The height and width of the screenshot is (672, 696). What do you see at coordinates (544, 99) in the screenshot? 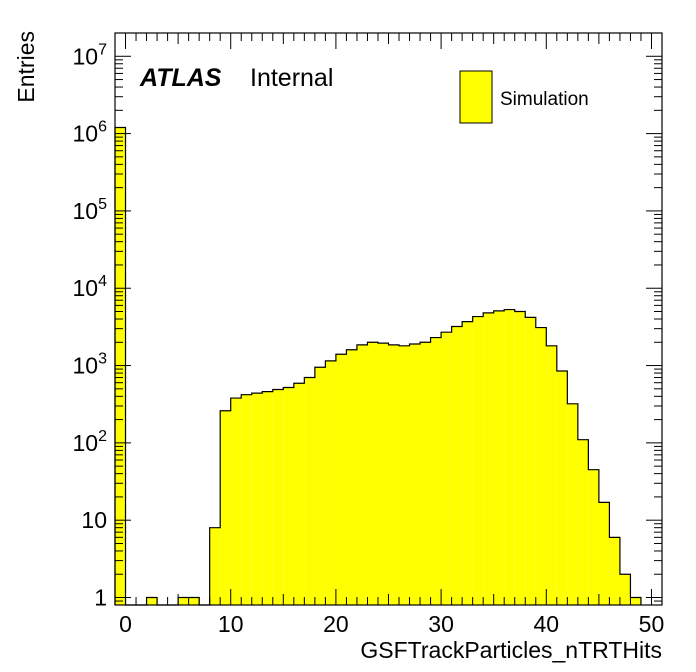
I see `legend-label: Simulation` at bounding box center [544, 99].